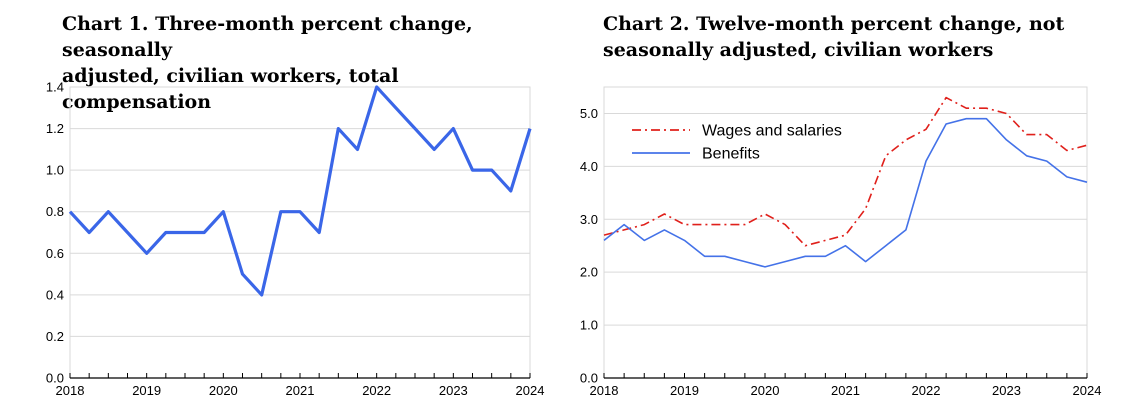 The image size is (1121, 420). What do you see at coordinates (55, 253) in the screenshot?
I see `y-tick-label: 0.6` at bounding box center [55, 253].